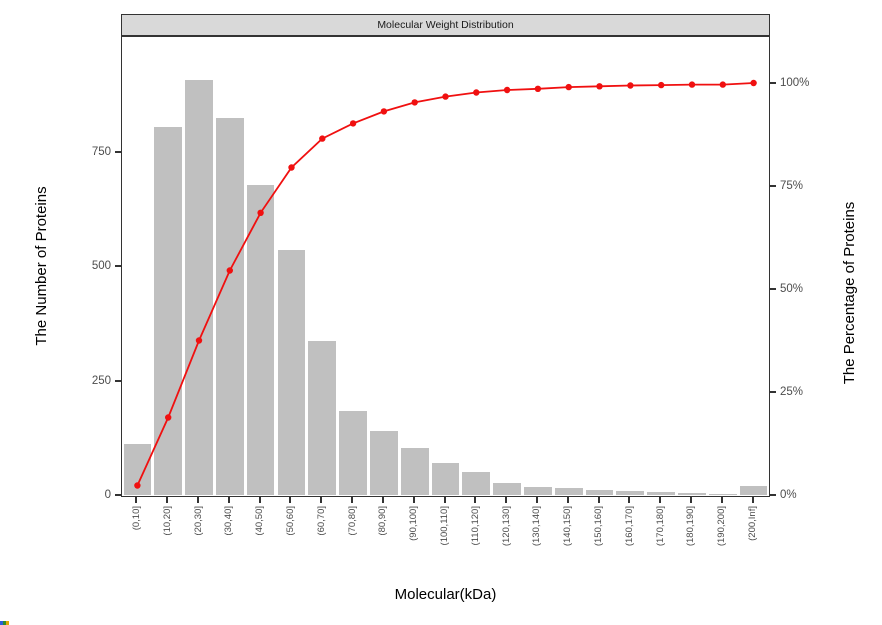 This screenshot has height=625, width=882. I want to click on facet-strip: Molecular Weight Distribution, so click(445, 25).